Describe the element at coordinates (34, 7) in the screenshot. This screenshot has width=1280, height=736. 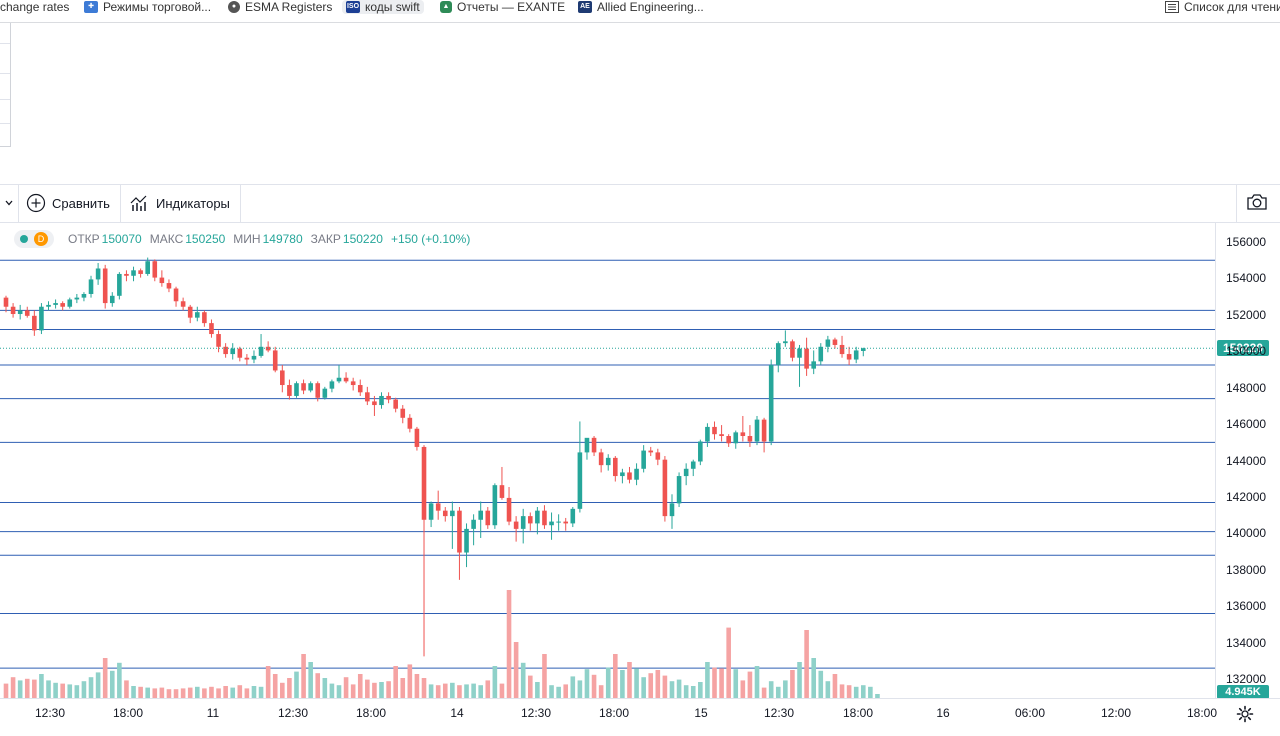
I see `bookmark-exchange-rates: change rates` at that location.